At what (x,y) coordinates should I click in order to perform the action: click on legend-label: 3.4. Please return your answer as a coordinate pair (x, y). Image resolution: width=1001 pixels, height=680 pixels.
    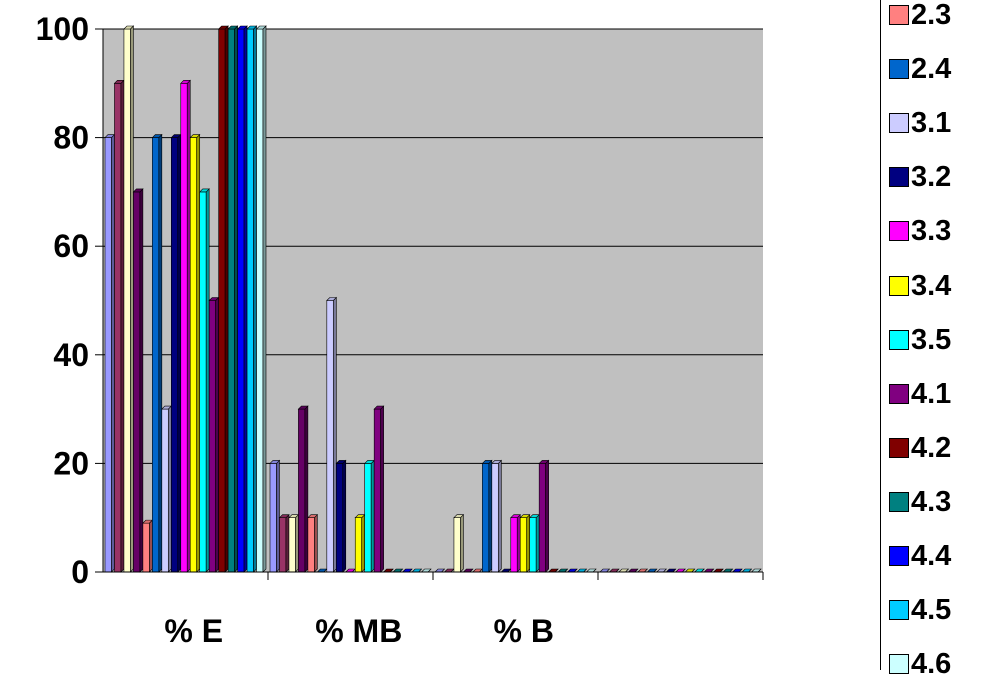
    Looking at the image, I should click on (931, 285).